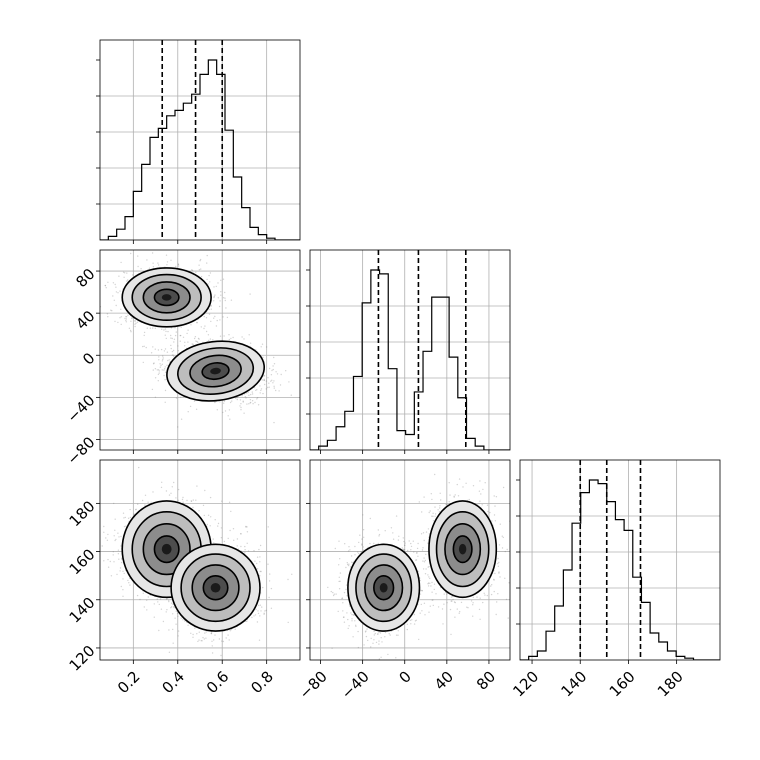 This screenshot has width=760, height=760. What do you see at coordinates (574, 684) in the screenshot?
I see `x-tick-label: 140` at bounding box center [574, 684].